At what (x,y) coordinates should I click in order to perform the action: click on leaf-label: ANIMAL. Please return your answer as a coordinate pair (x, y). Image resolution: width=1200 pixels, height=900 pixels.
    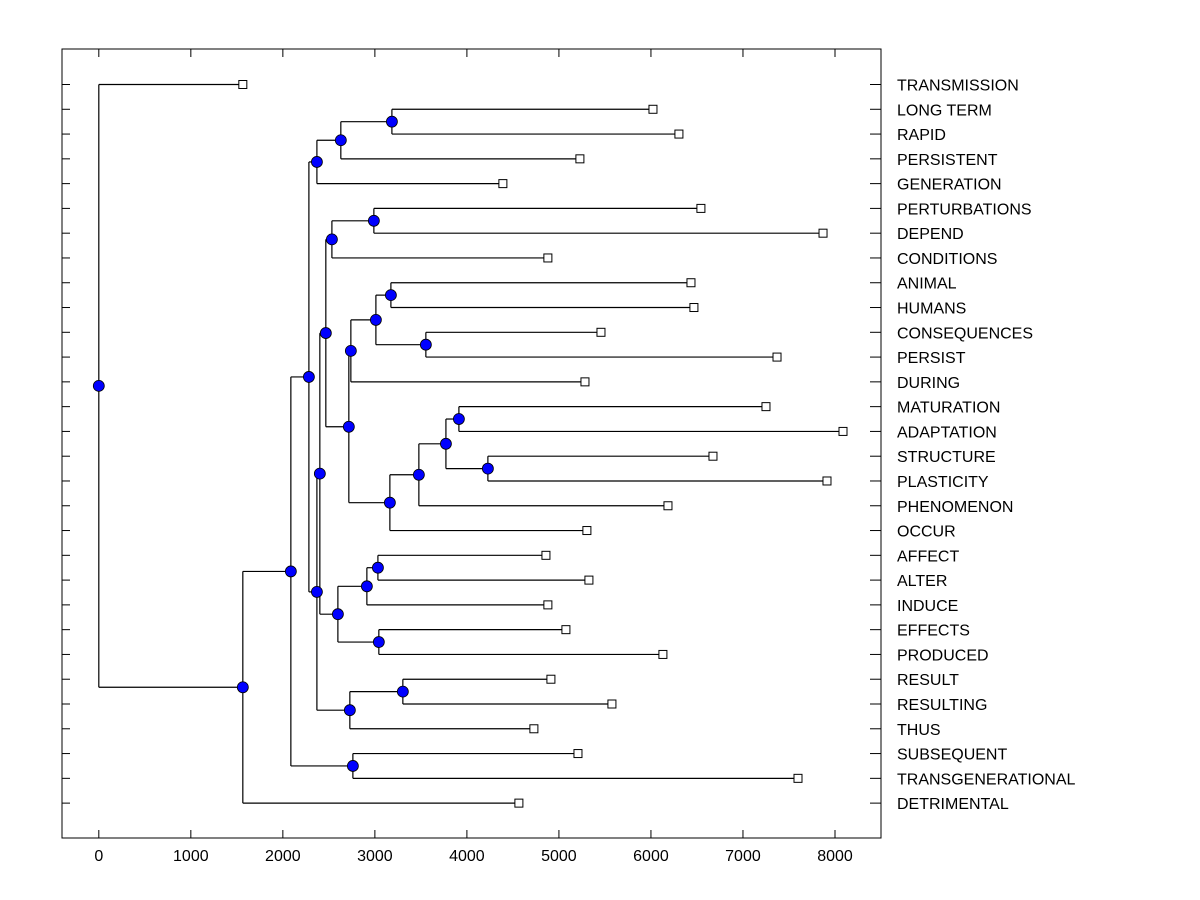
    Looking at the image, I should click on (927, 284).